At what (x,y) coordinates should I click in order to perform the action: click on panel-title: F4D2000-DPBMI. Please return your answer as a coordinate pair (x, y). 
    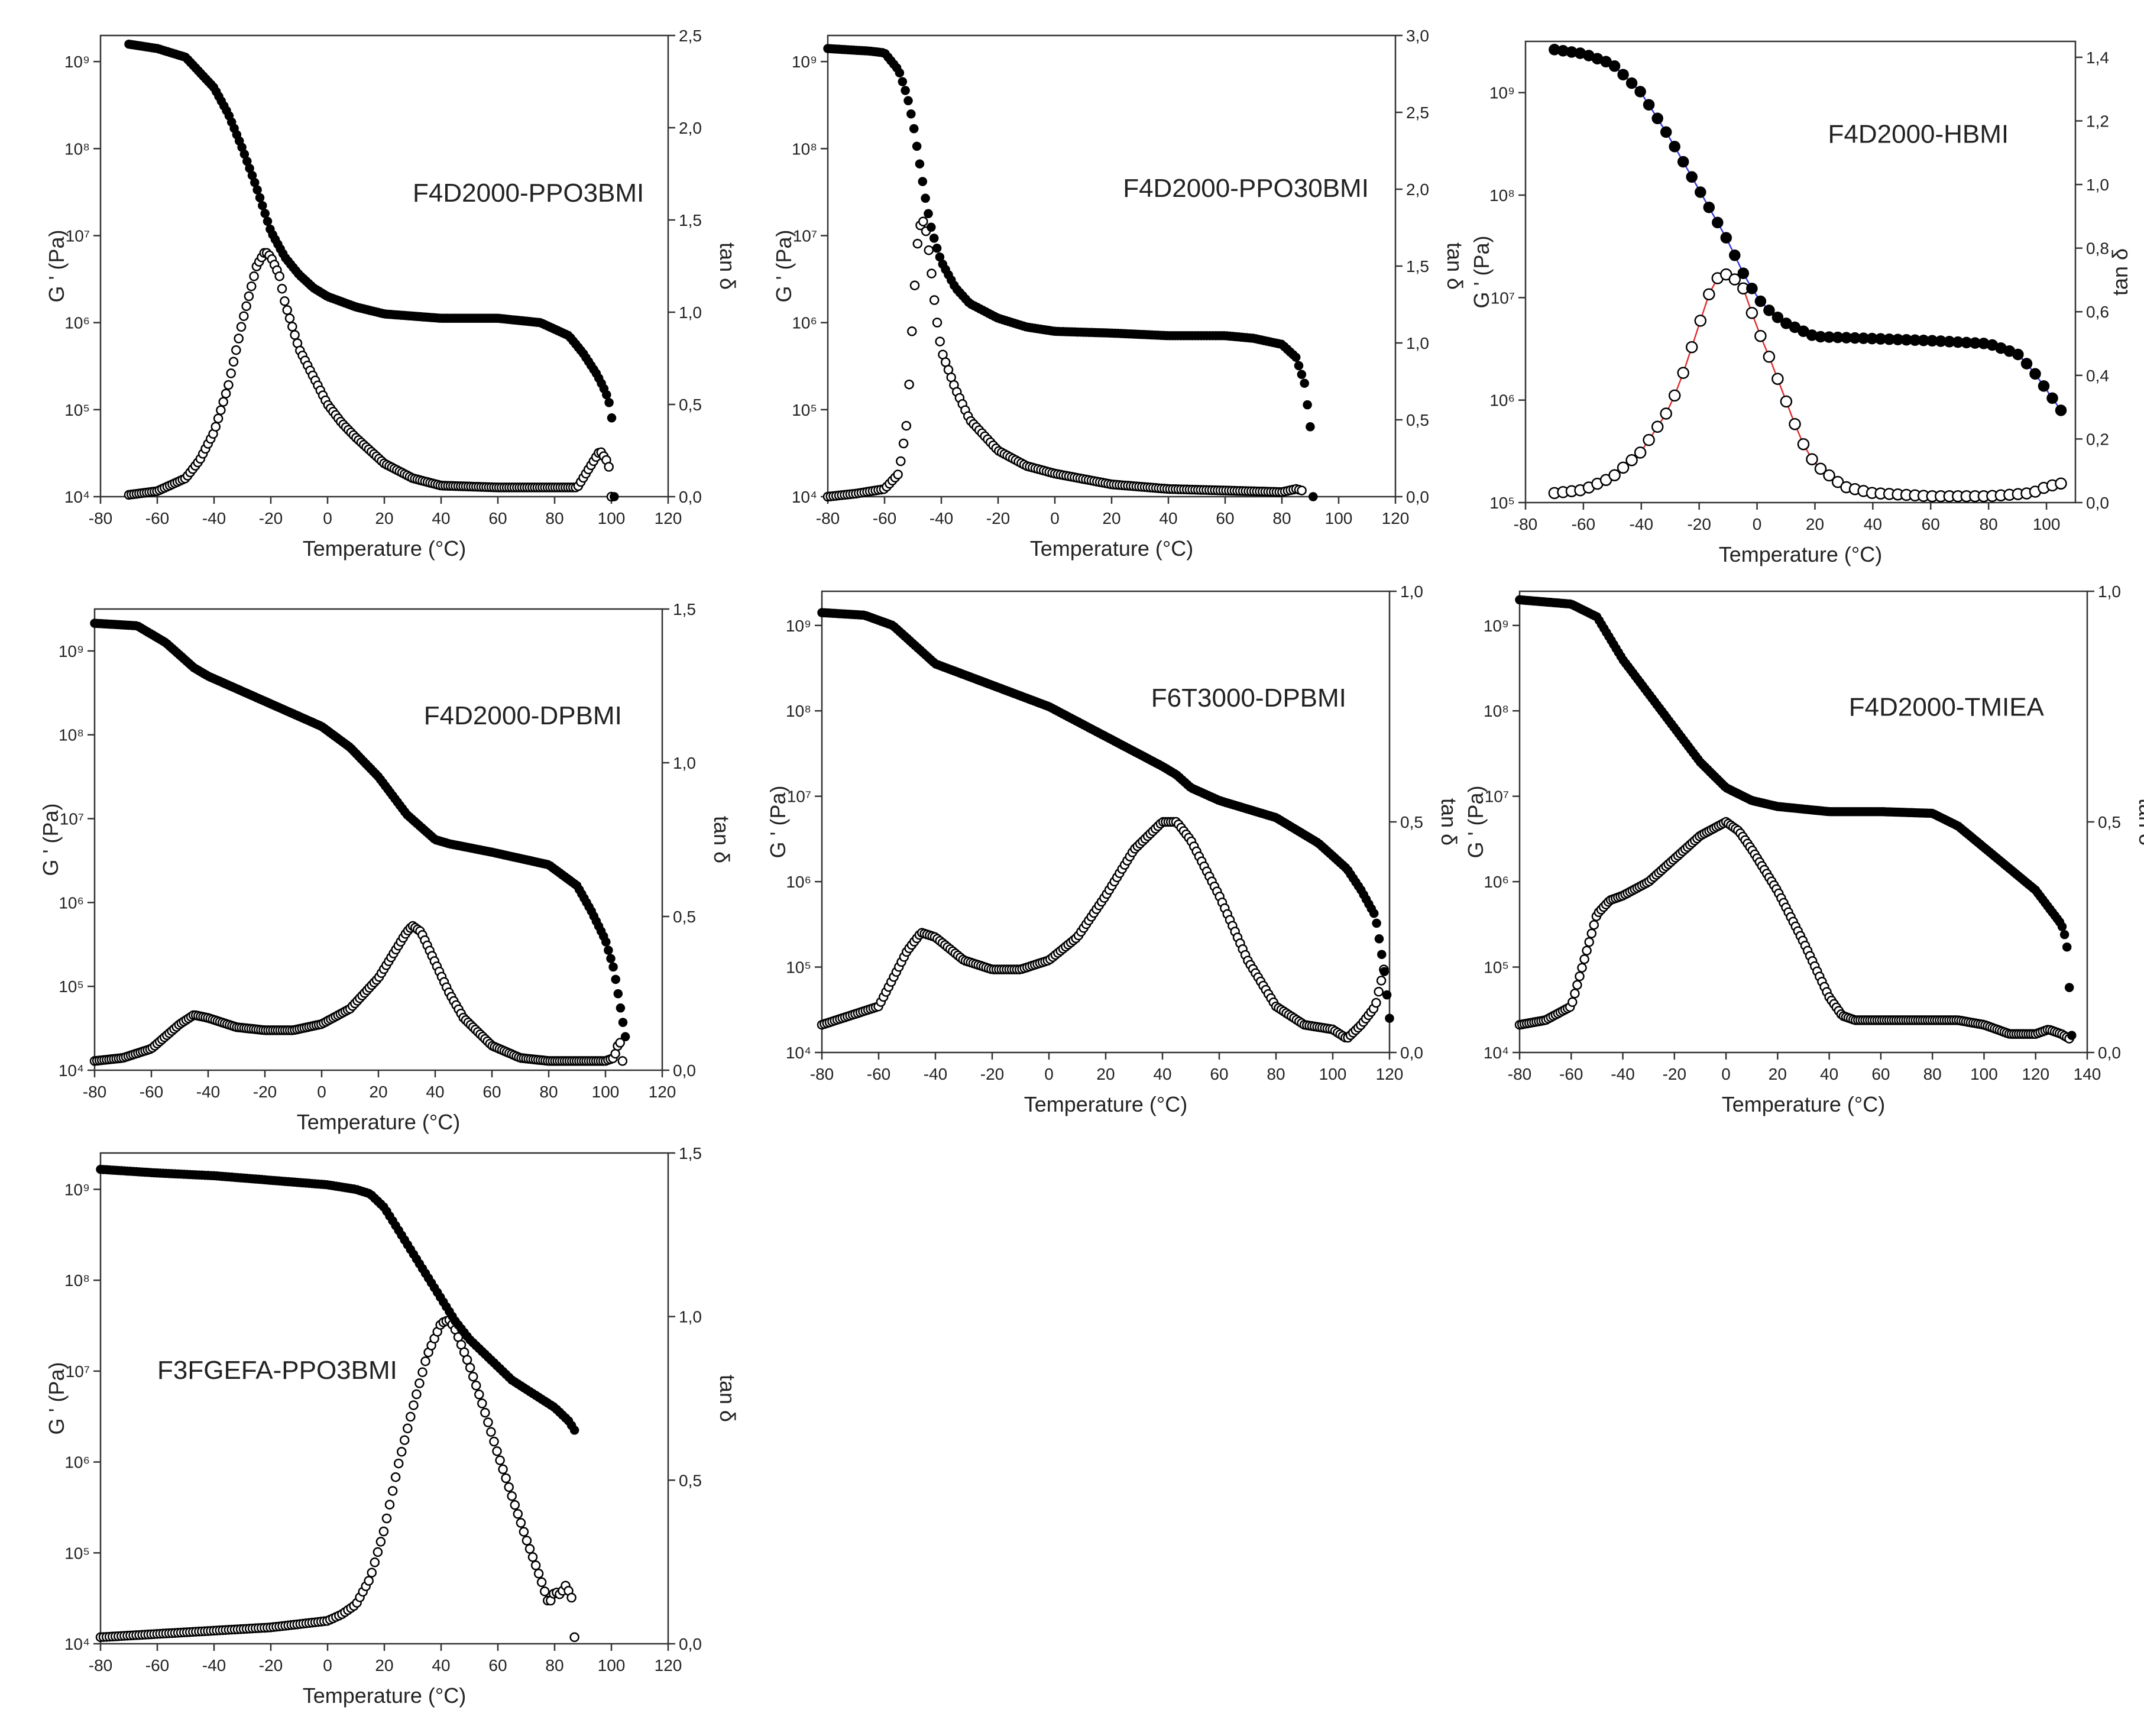
    Looking at the image, I should click on (523, 715).